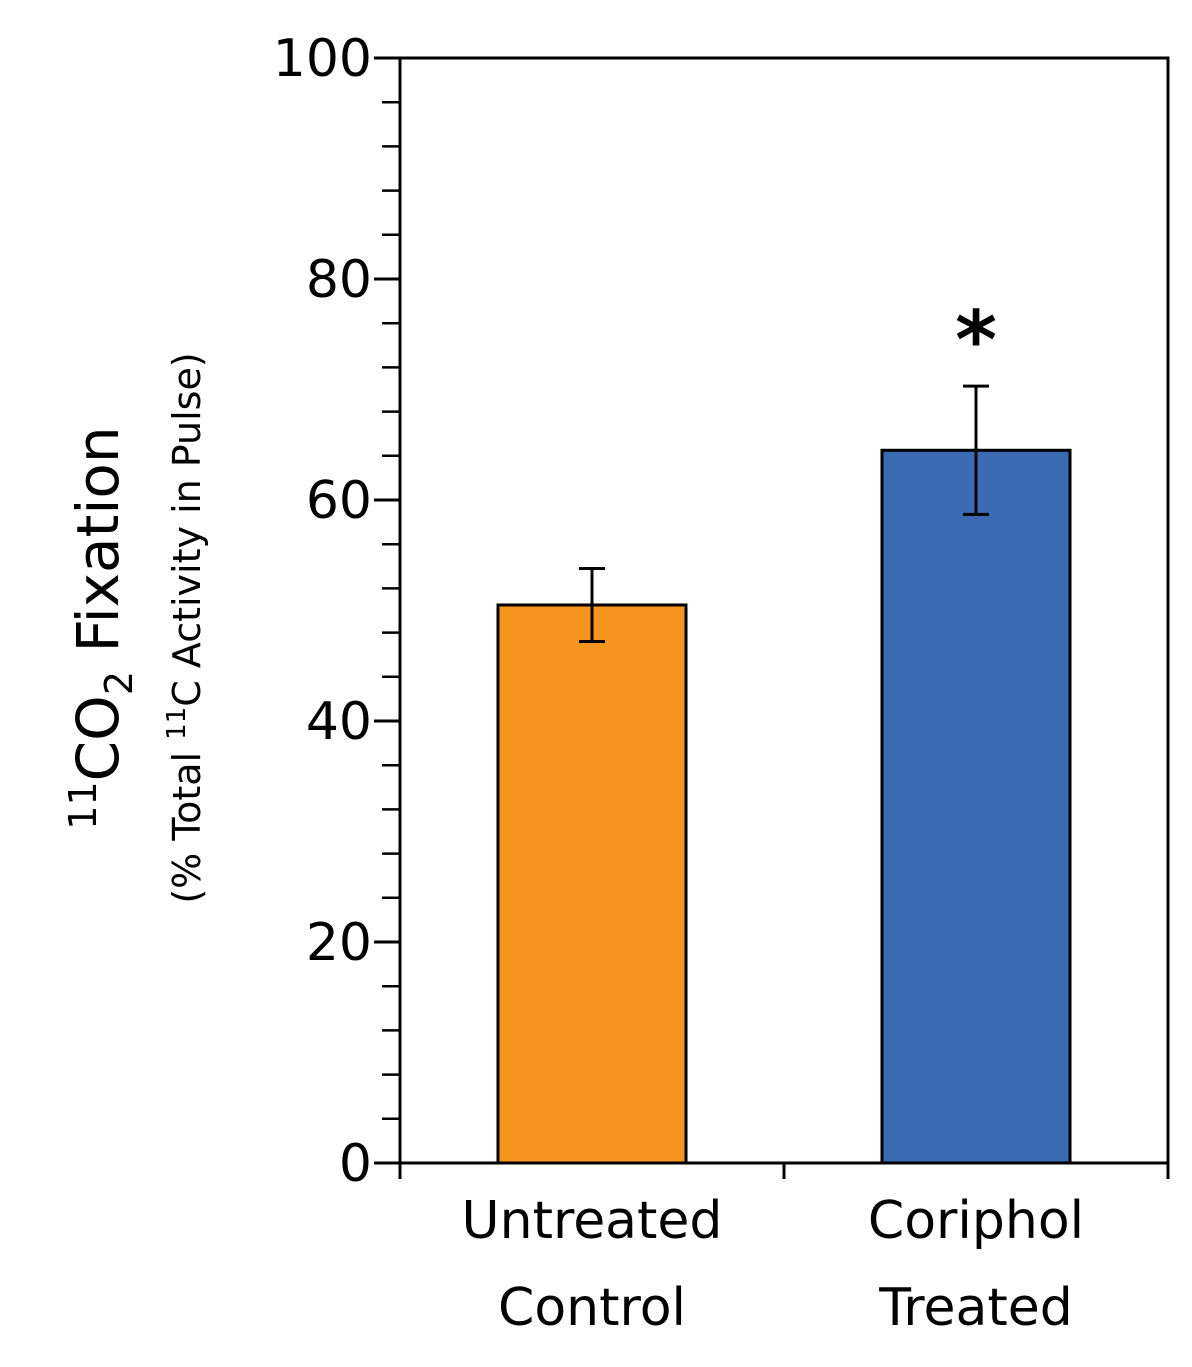 The height and width of the screenshot is (1367, 1192). I want to click on x-category-label-line1: Untreated, so click(592, 1221).